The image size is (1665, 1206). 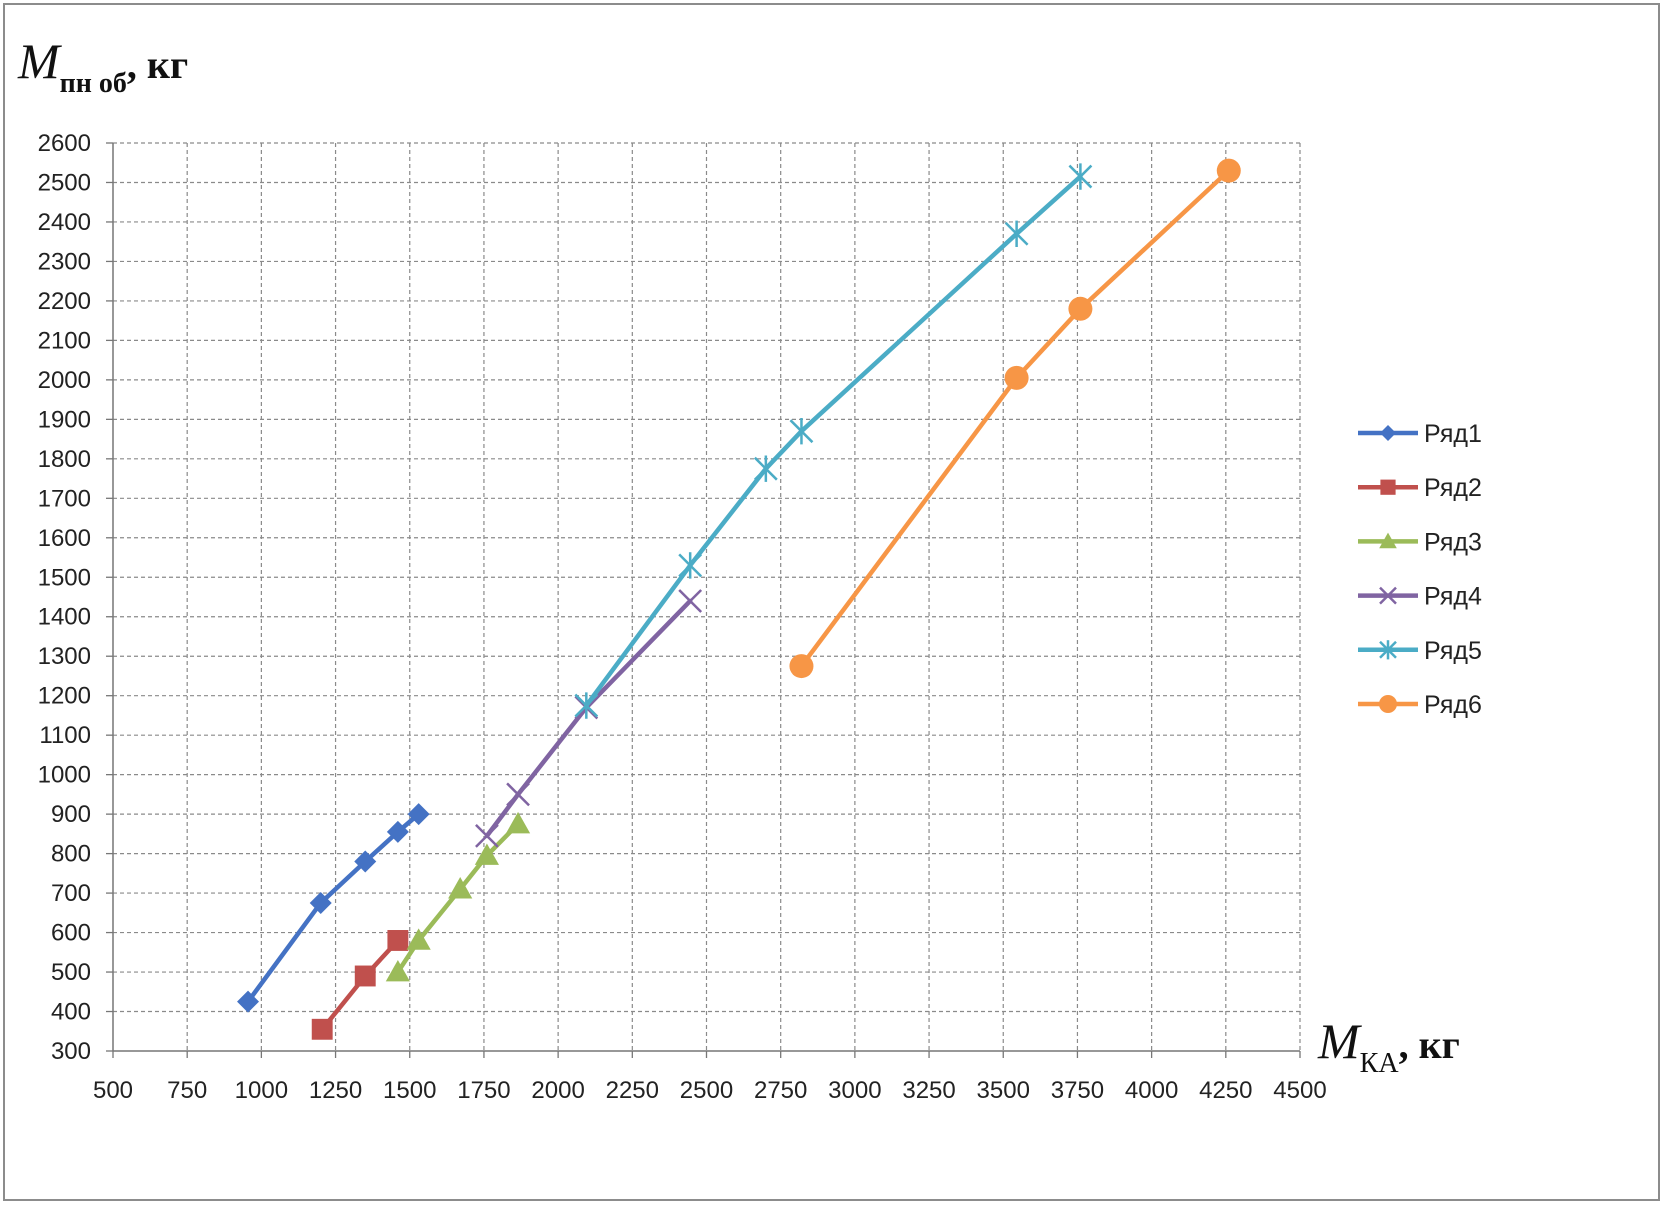 I want to click on y-tick-label: 700, so click(x=71, y=893).